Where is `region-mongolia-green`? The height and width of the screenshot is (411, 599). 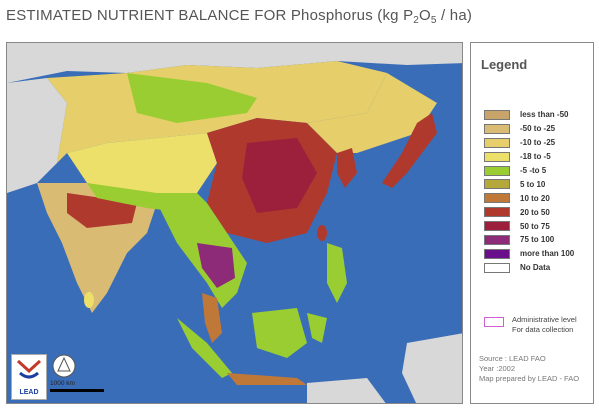 region-mongolia-green is located at coordinates (192, 98).